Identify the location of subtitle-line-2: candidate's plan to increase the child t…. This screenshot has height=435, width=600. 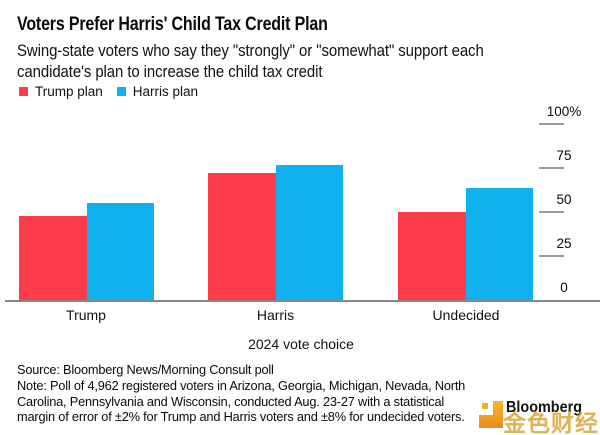
(170, 71).